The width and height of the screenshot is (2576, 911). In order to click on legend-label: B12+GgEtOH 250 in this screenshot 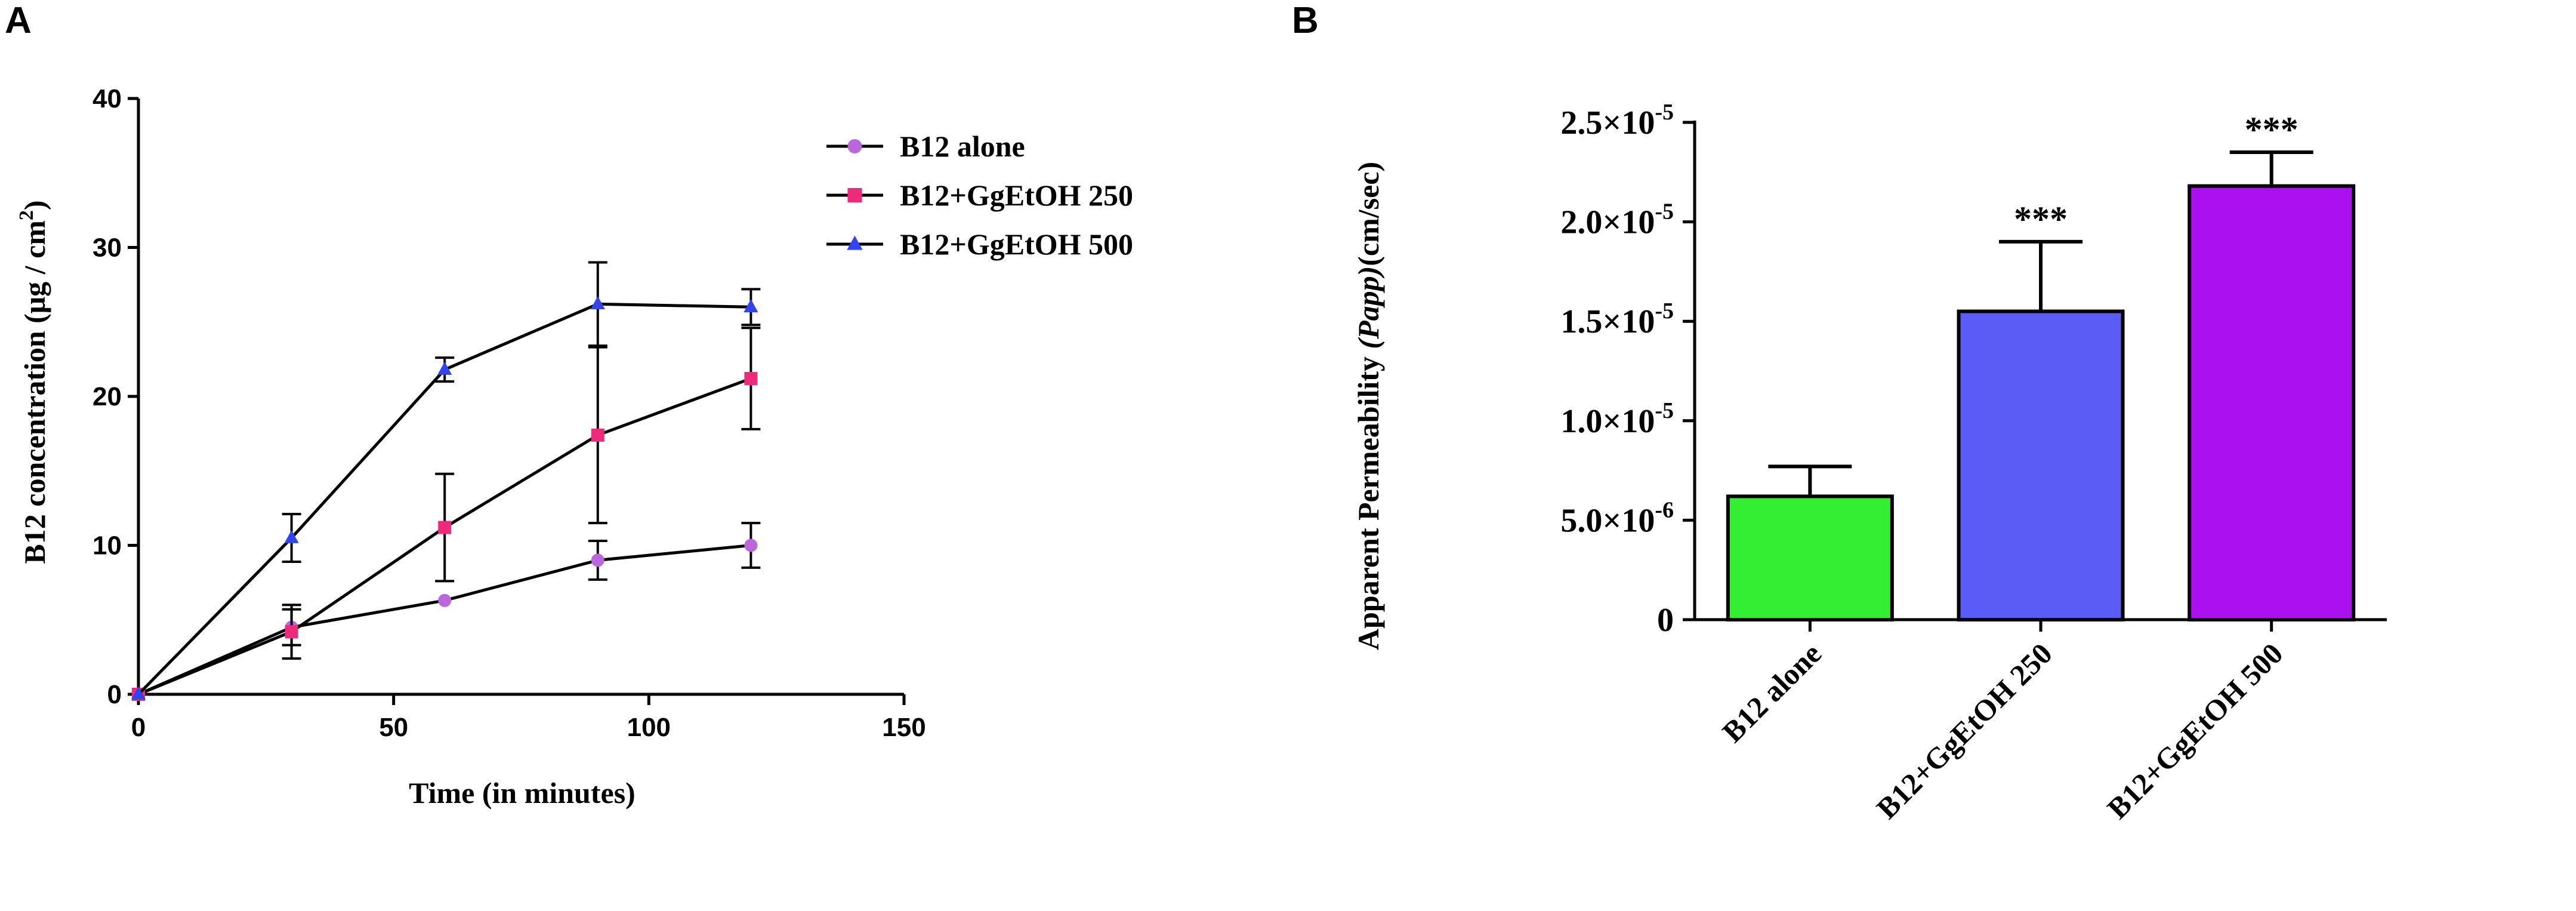, I will do `click(1017, 195)`.